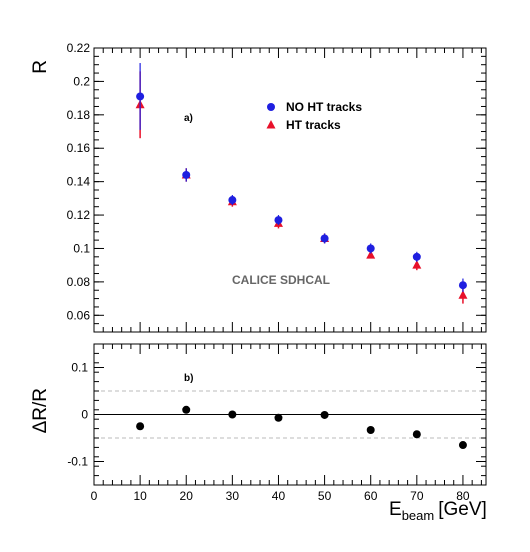 This screenshot has height=552, width=530. I want to click on top-y-tick-label: 0.18, so click(79, 115).